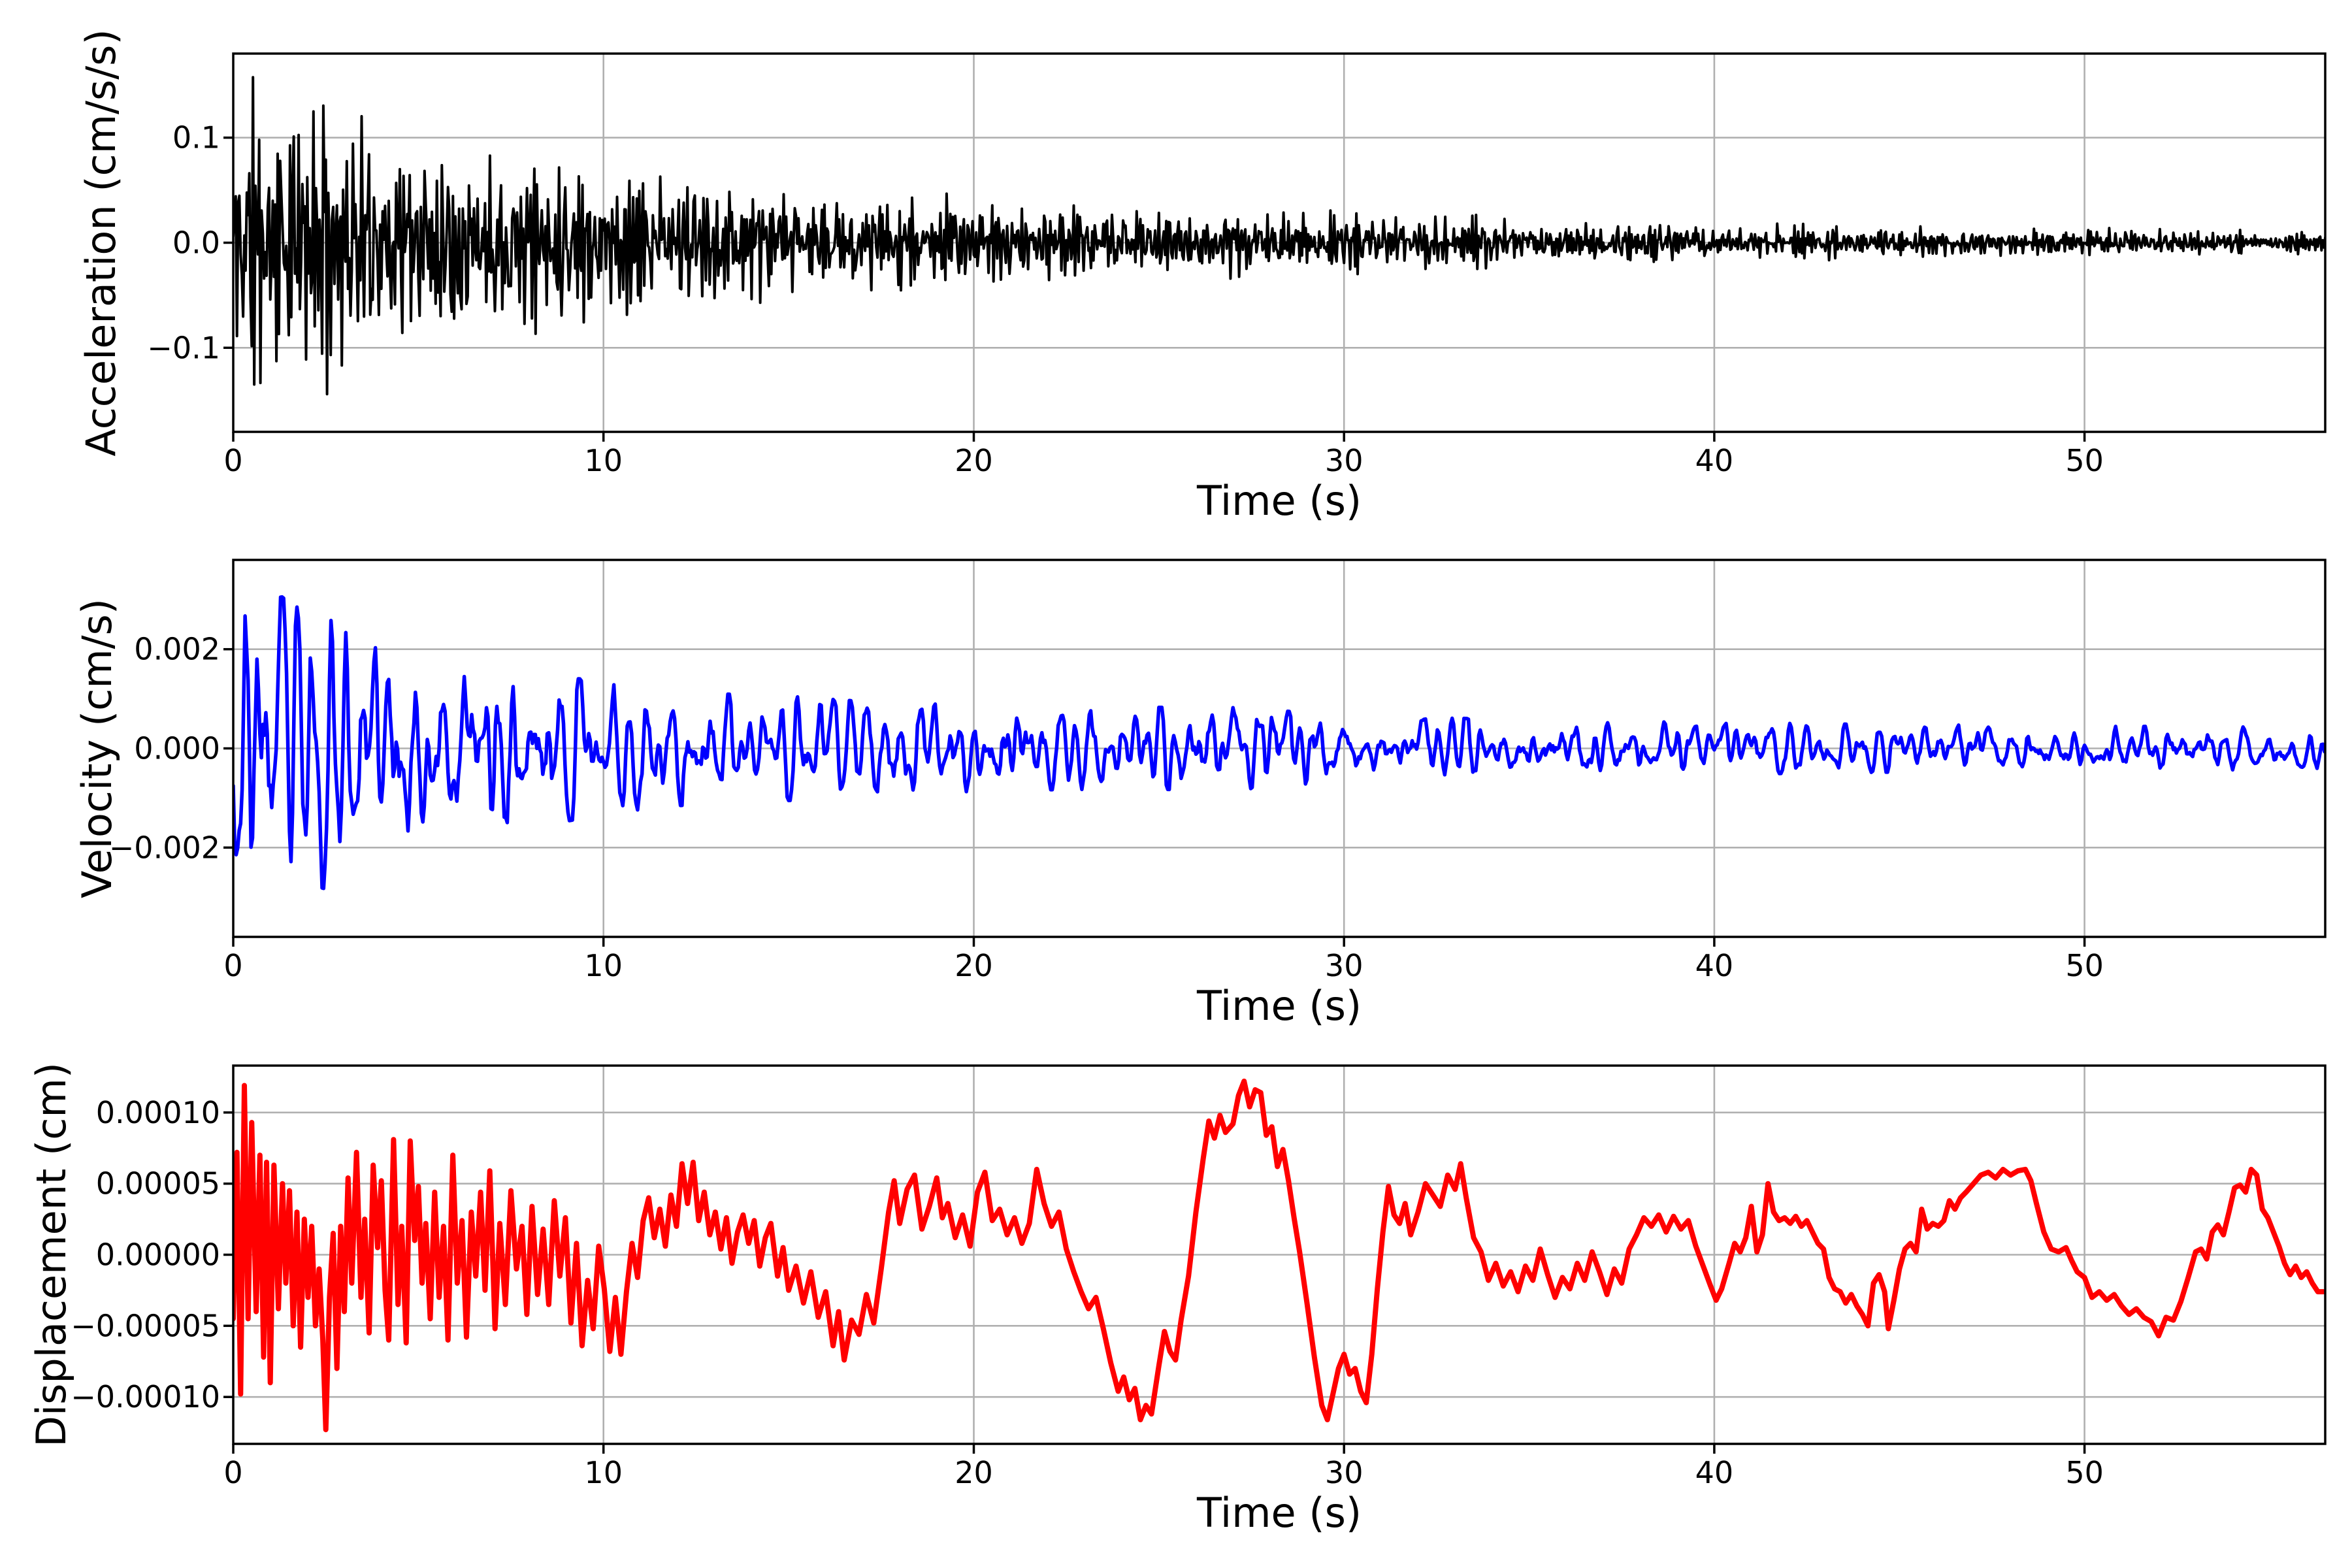 The image size is (2352, 1568). Describe the element at coordinates (232, 965) in the screenshot. I see `velocity-xtick-label: 0` at that location.